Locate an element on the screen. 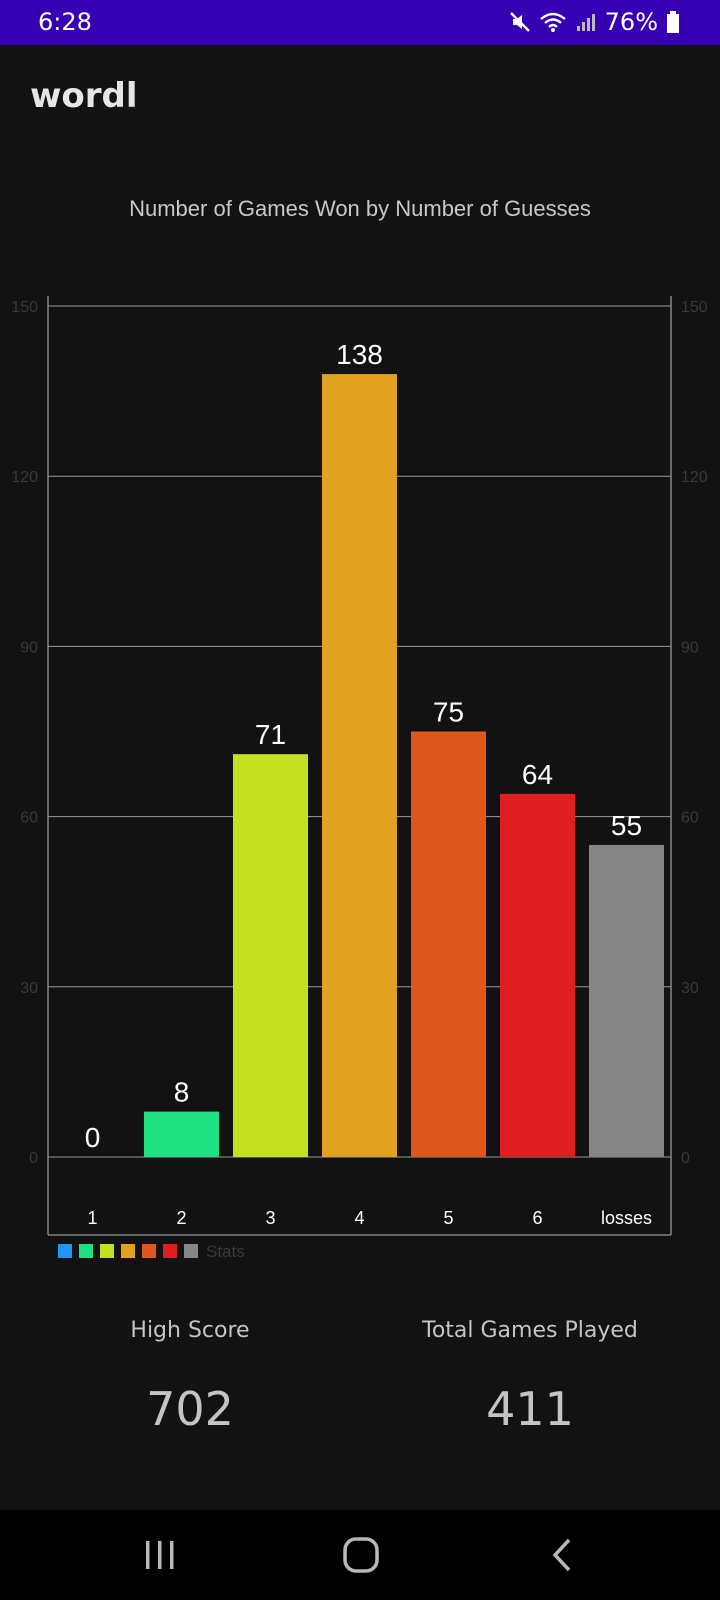 The width and height of the screenshot is (720, 1600). navigation-bar is located at coordinates (360, 1555).